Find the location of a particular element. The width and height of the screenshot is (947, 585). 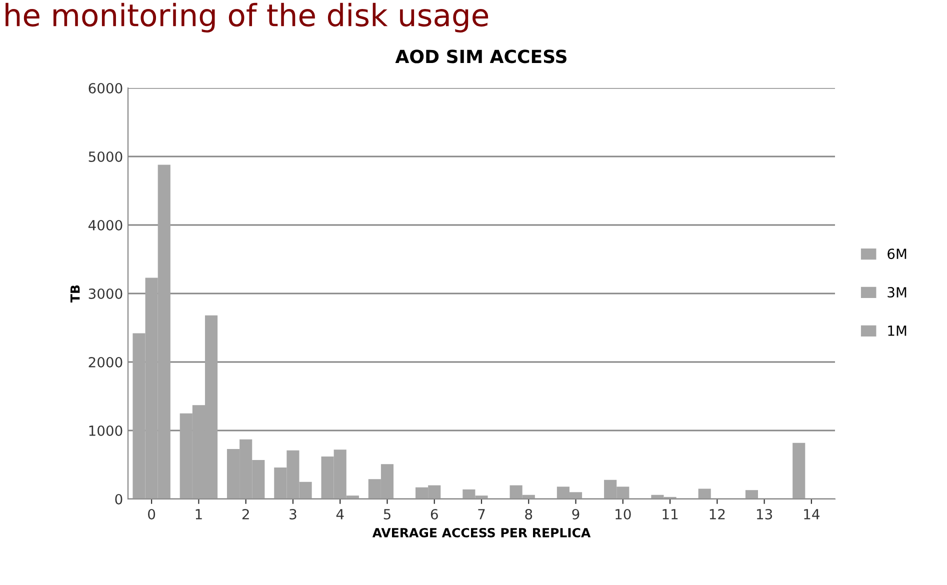

y-tick-label: 3000 is located at coordinates (105, 293).